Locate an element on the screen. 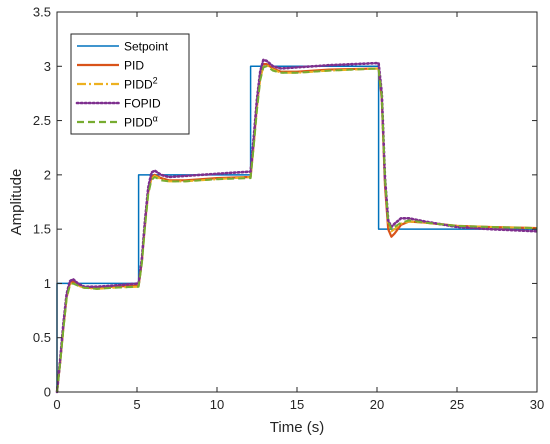 The width and height of the screenshot is (550, 444). y-tick-label: 2.5 is located at coordinates (42, 120).